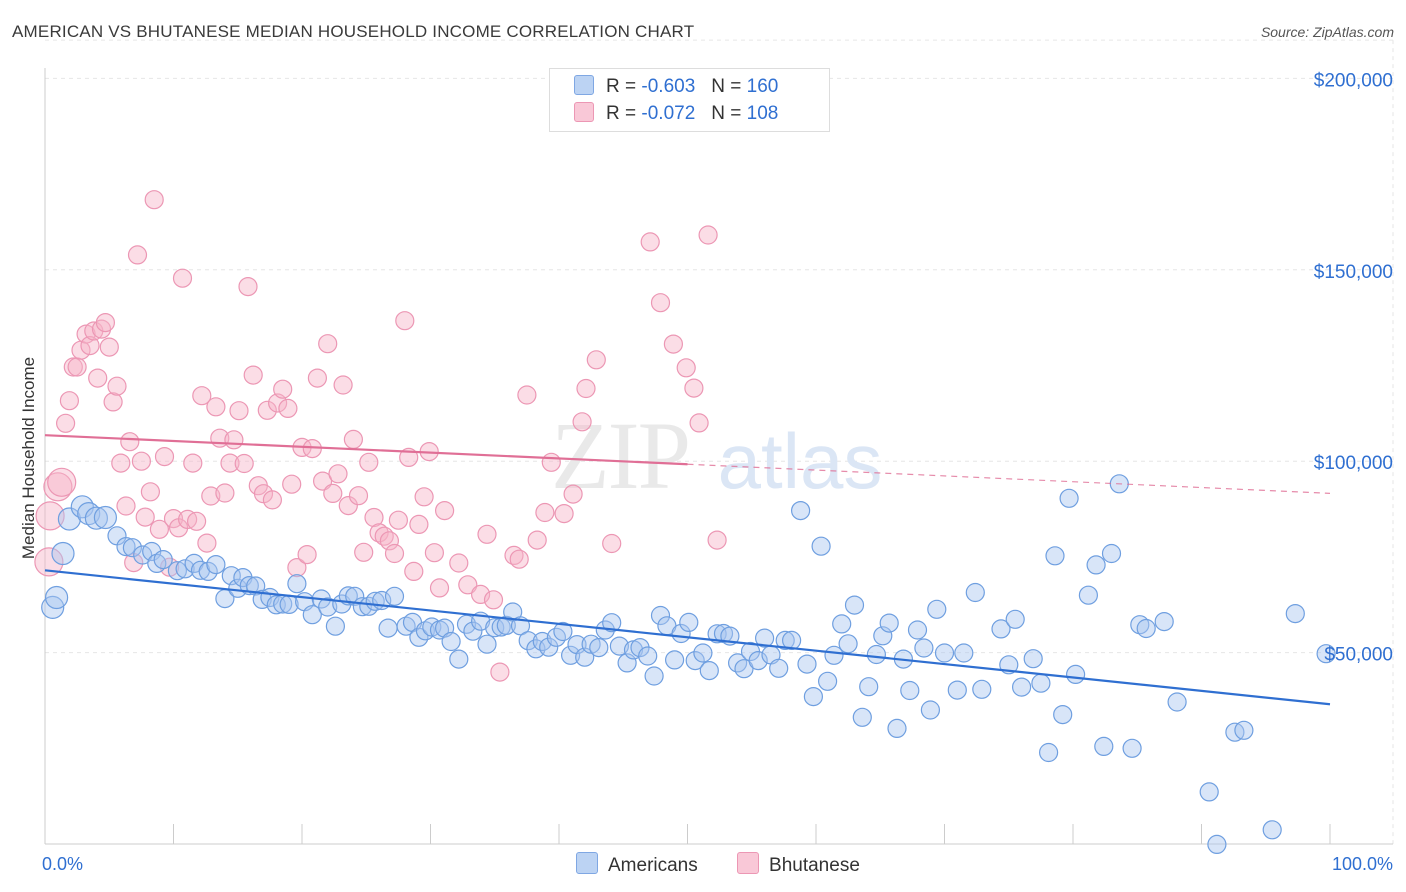 This screenshot has height=892, width=1406. Describe the element at coordinates (366, 450) in the screenshot. I see `bhutanese-trend-line` at that location.